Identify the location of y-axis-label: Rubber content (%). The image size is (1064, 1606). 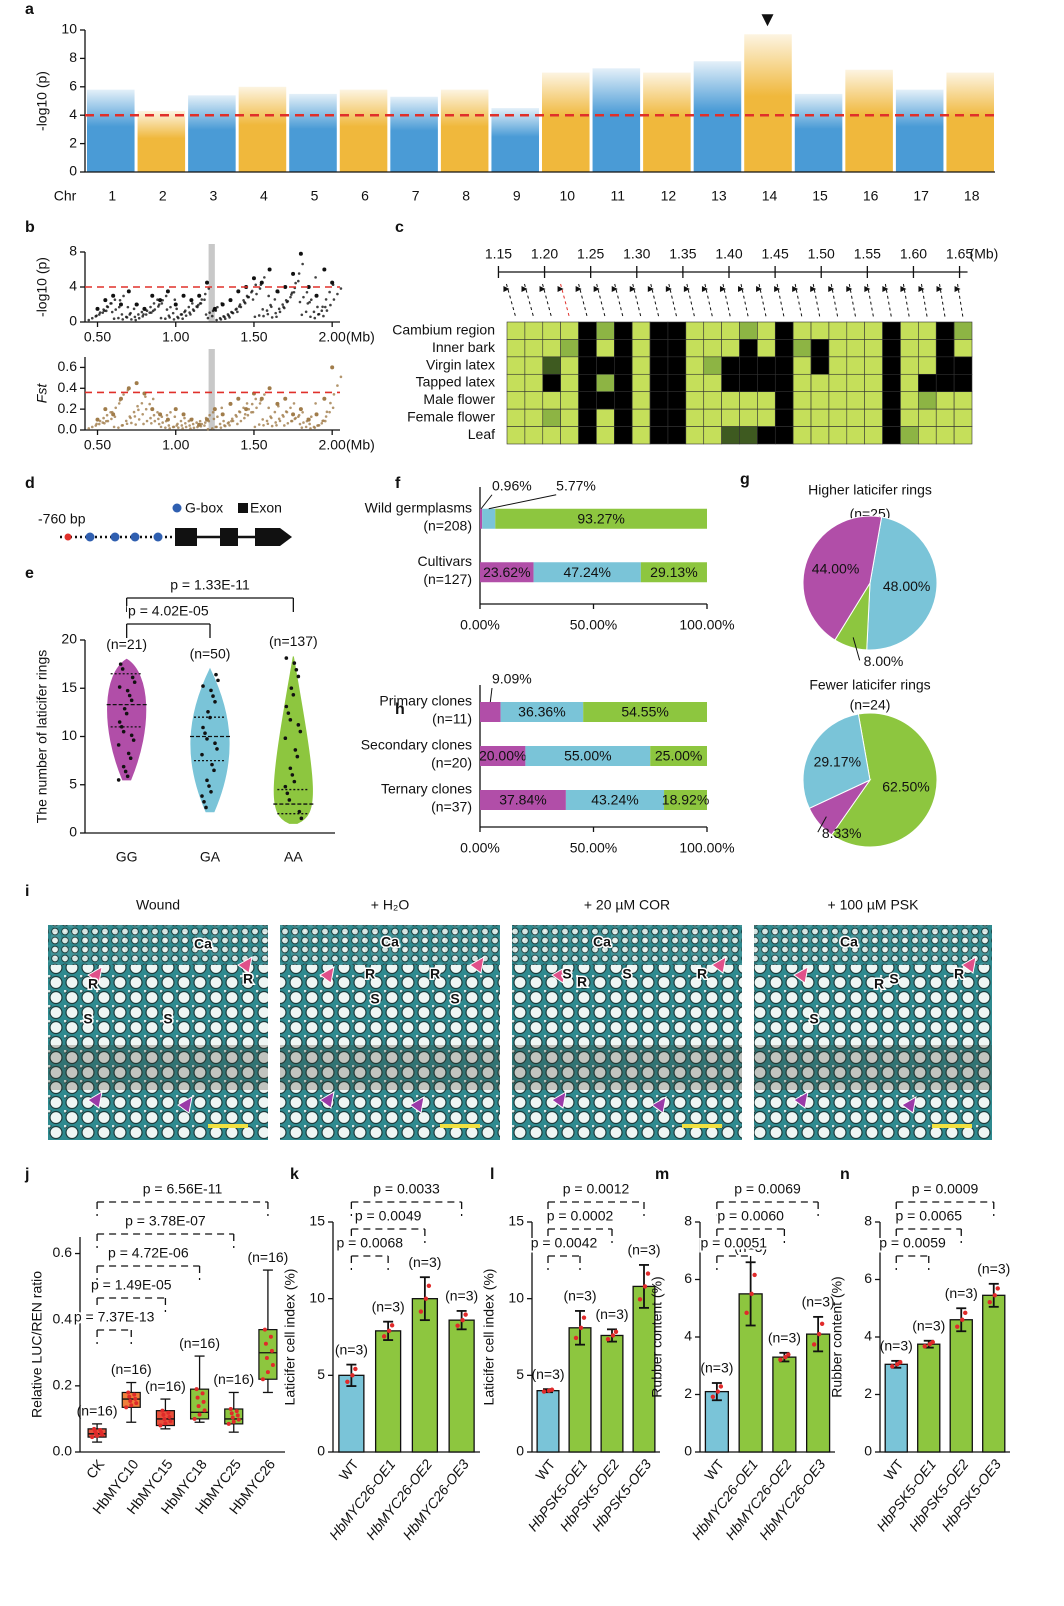
(837, 1336).